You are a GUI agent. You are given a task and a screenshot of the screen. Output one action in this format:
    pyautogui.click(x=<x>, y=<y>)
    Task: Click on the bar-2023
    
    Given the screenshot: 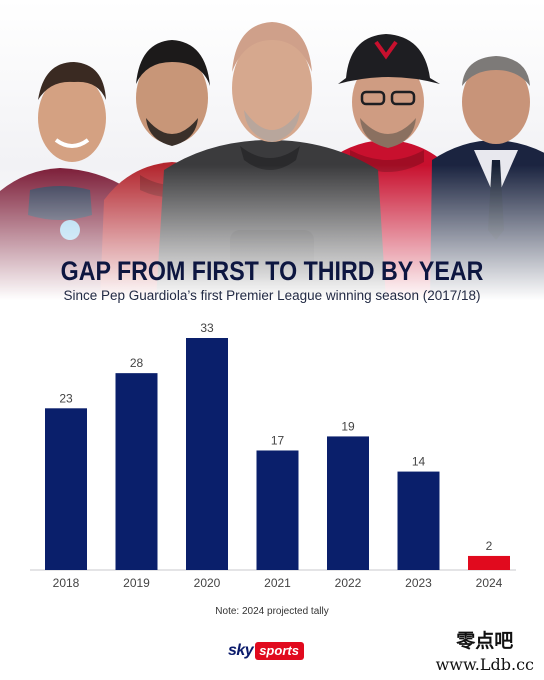 What is the action you would take?
    pyautogui.click(x=418, y=520)
    